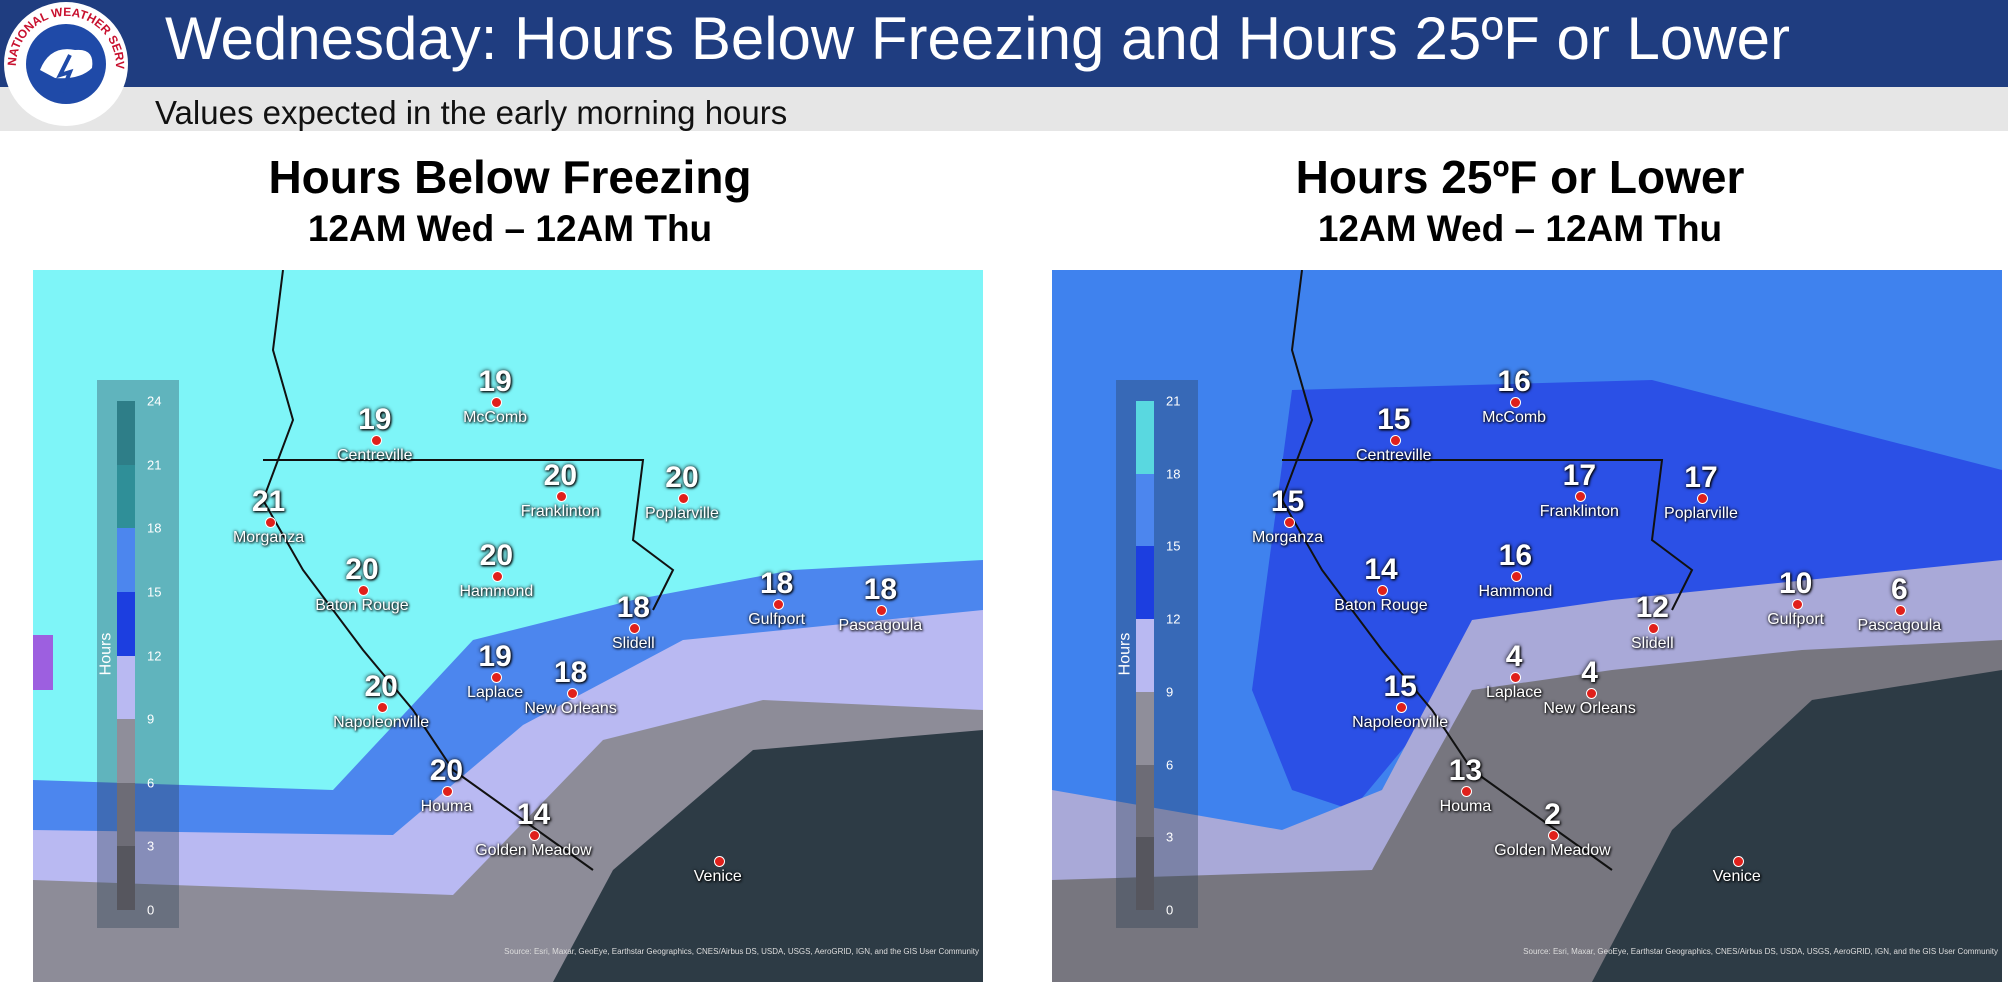 The height and width of the screenshot is (995, 2008). I want to click on city-name: Venice, so click(717, 877).